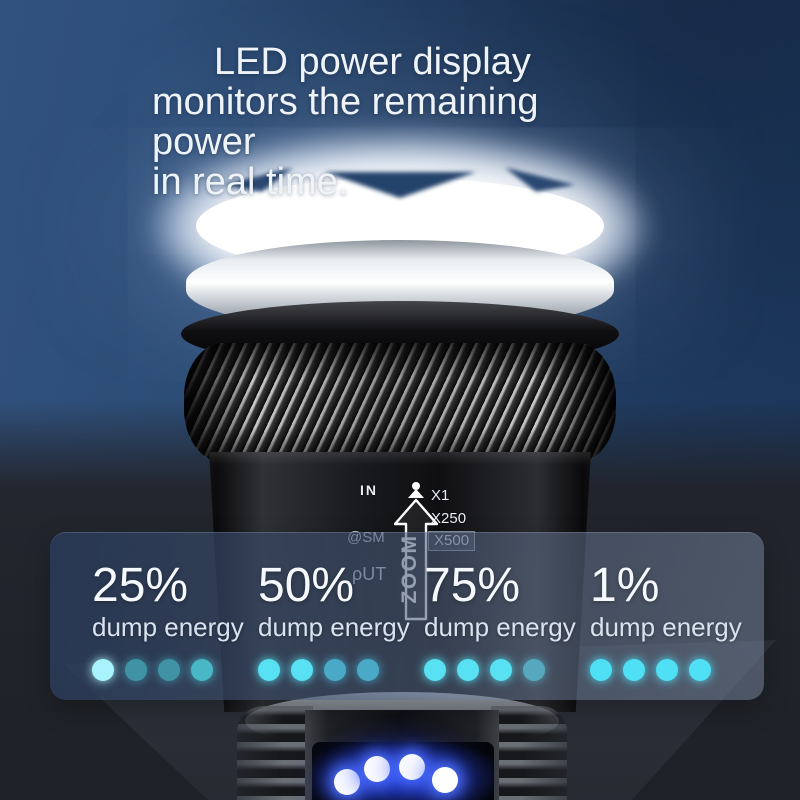 Image resolution: width=800 pixels, height=800 pixels. I want to click on energy-card: 25% dump energy, so click(175, 629).